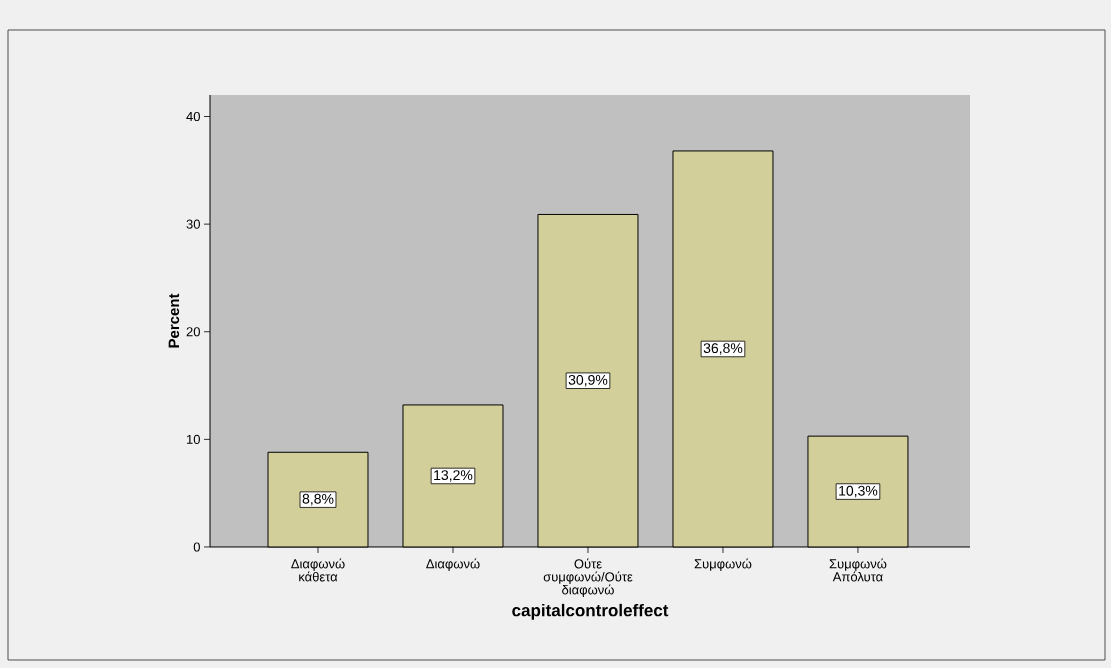 Image resolution: width=1111 pixels, height=668 pixels. I want to click on data-label: 8,8%, so click(318, 499).